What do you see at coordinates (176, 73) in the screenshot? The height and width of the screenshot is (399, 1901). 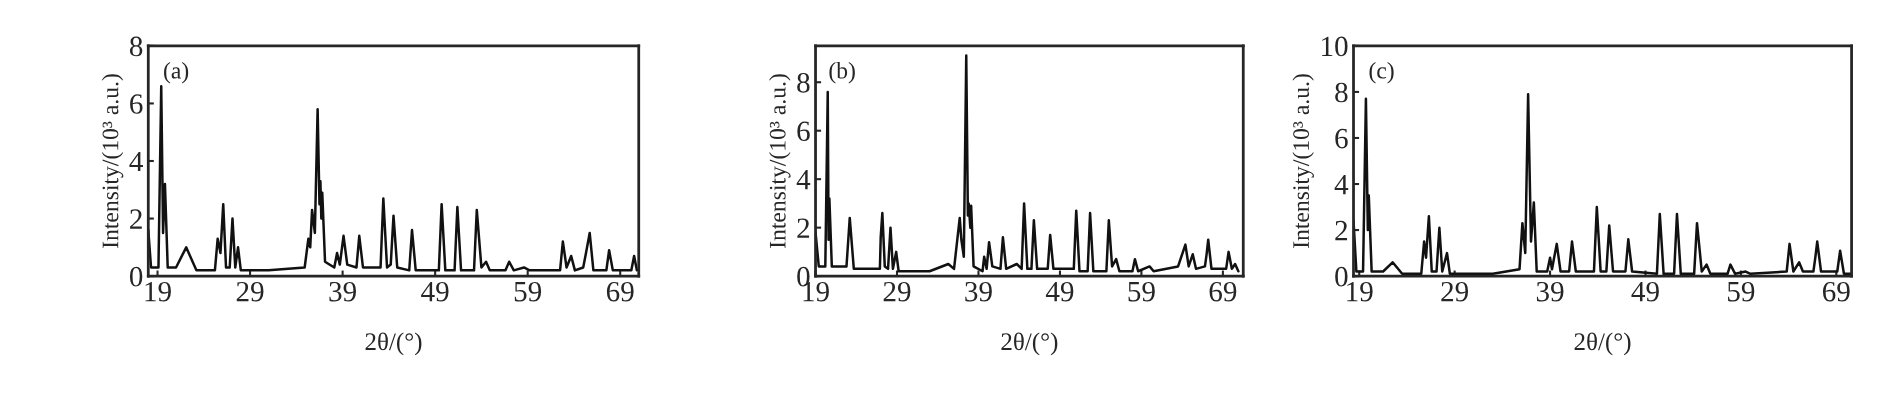 I see `annotation: (a)` at bounding box center [176, 73].